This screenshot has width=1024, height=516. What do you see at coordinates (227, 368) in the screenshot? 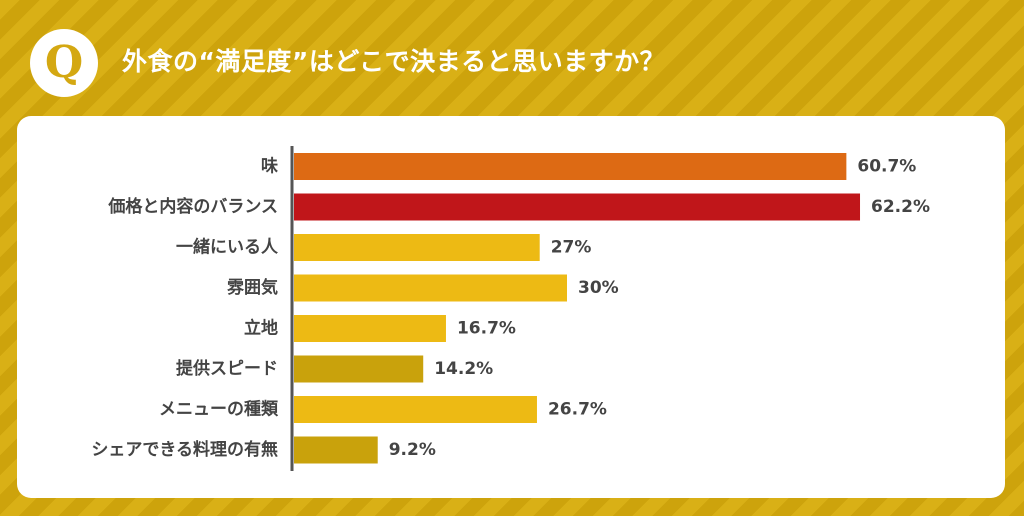
I see `category-label: 提供スピード` at bounding box center [227, 368].